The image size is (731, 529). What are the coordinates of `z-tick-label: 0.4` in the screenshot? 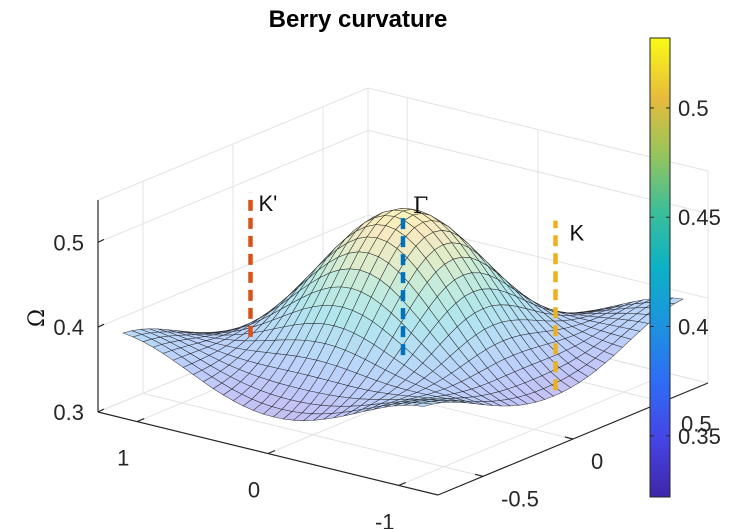 It's located at (68, 327).